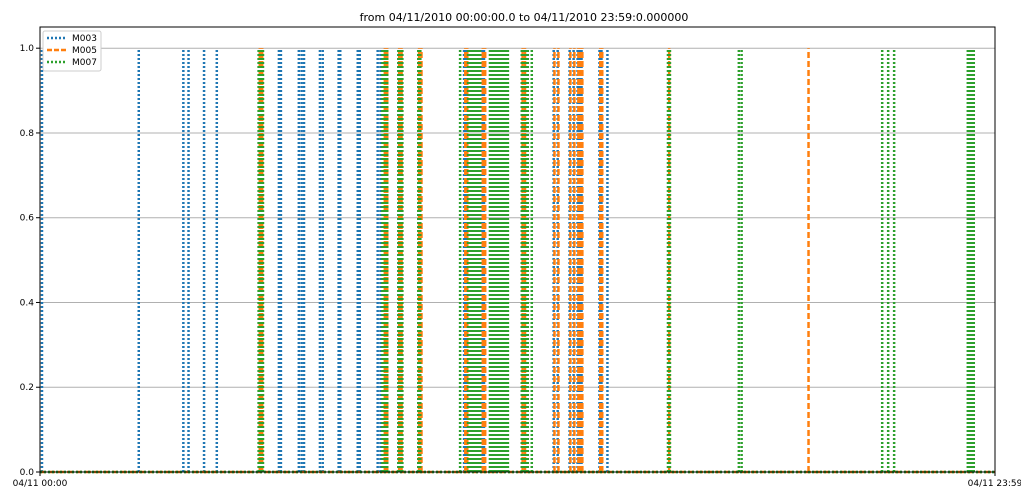  Describe the element at coordinates (84, 39) in the screenshot. I see `legend-label-m003: M003` at that location.